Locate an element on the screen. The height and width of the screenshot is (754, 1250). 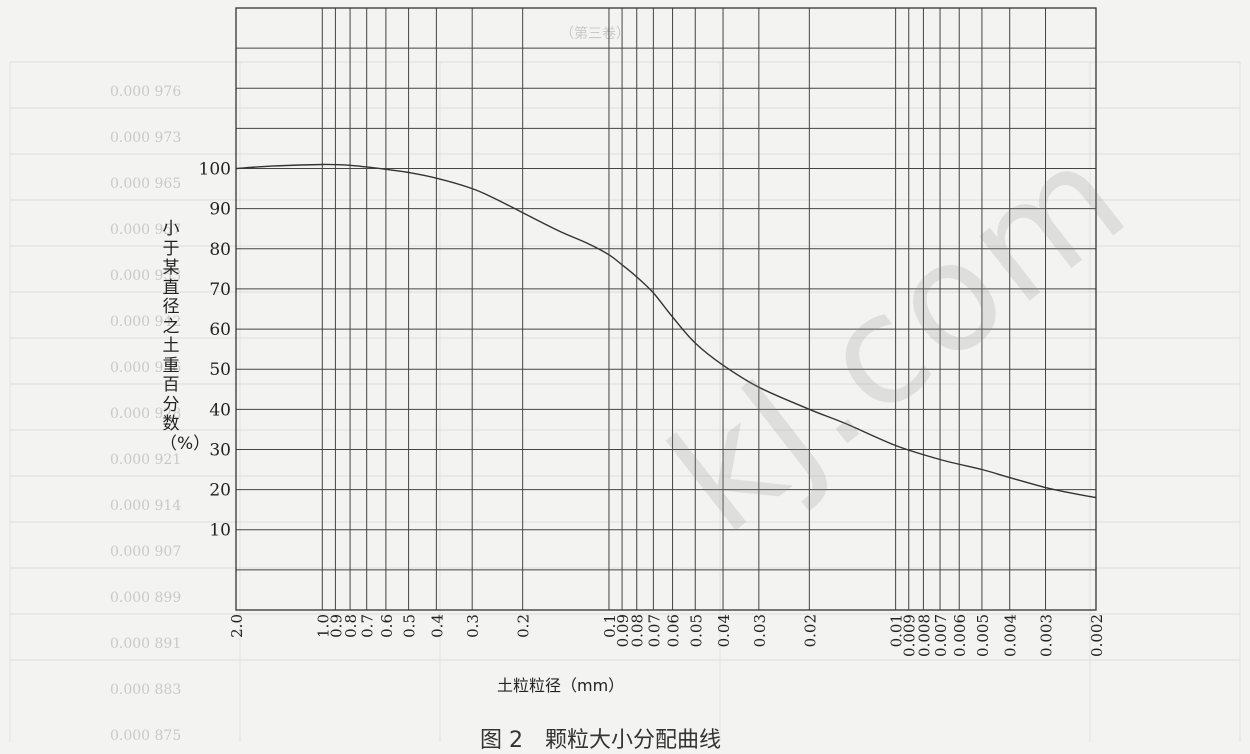
bg-row-text: 0.000 875 is located at coordinates (145, 735).